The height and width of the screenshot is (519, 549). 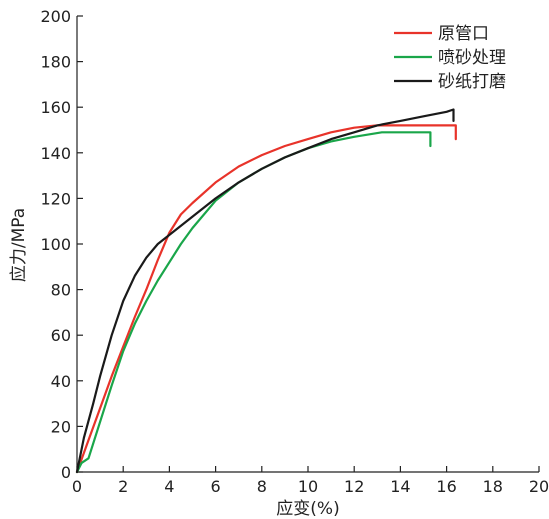 I want to click on legend-label: 喷砂处理, so click(x=472, y=58).